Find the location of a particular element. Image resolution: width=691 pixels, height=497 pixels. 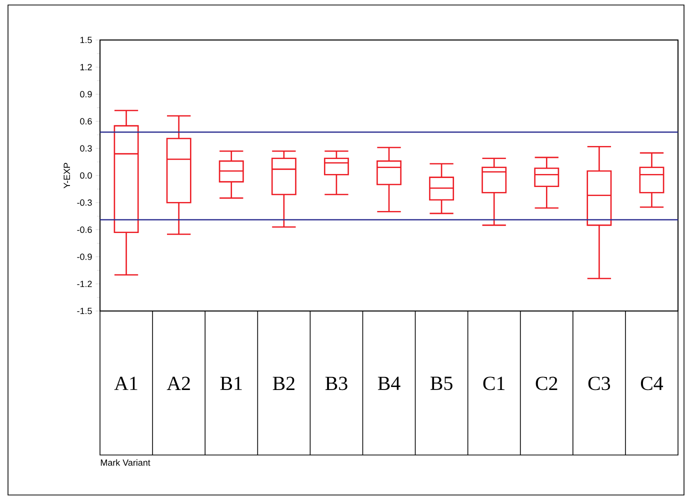

y-tick-label: 1.5 is located at coordinates (86, 40).